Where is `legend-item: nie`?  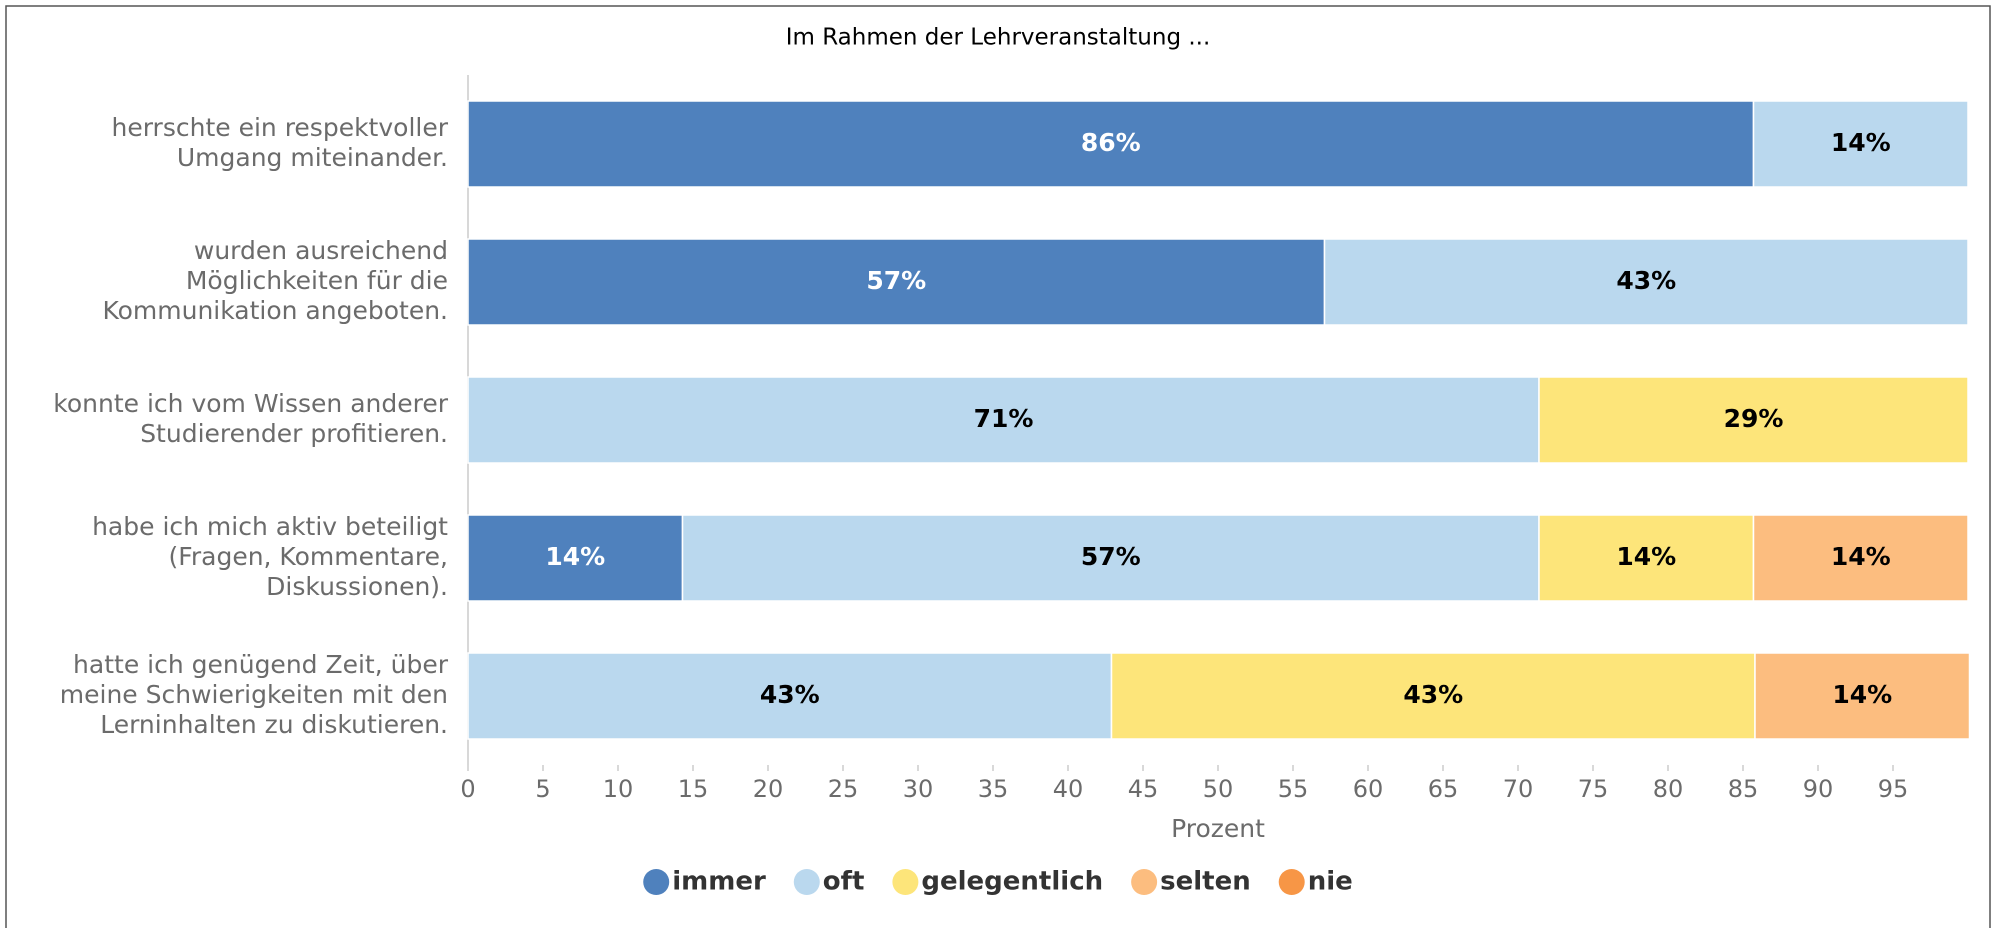
legend-item: nie is located at coordinates (1315, 882).